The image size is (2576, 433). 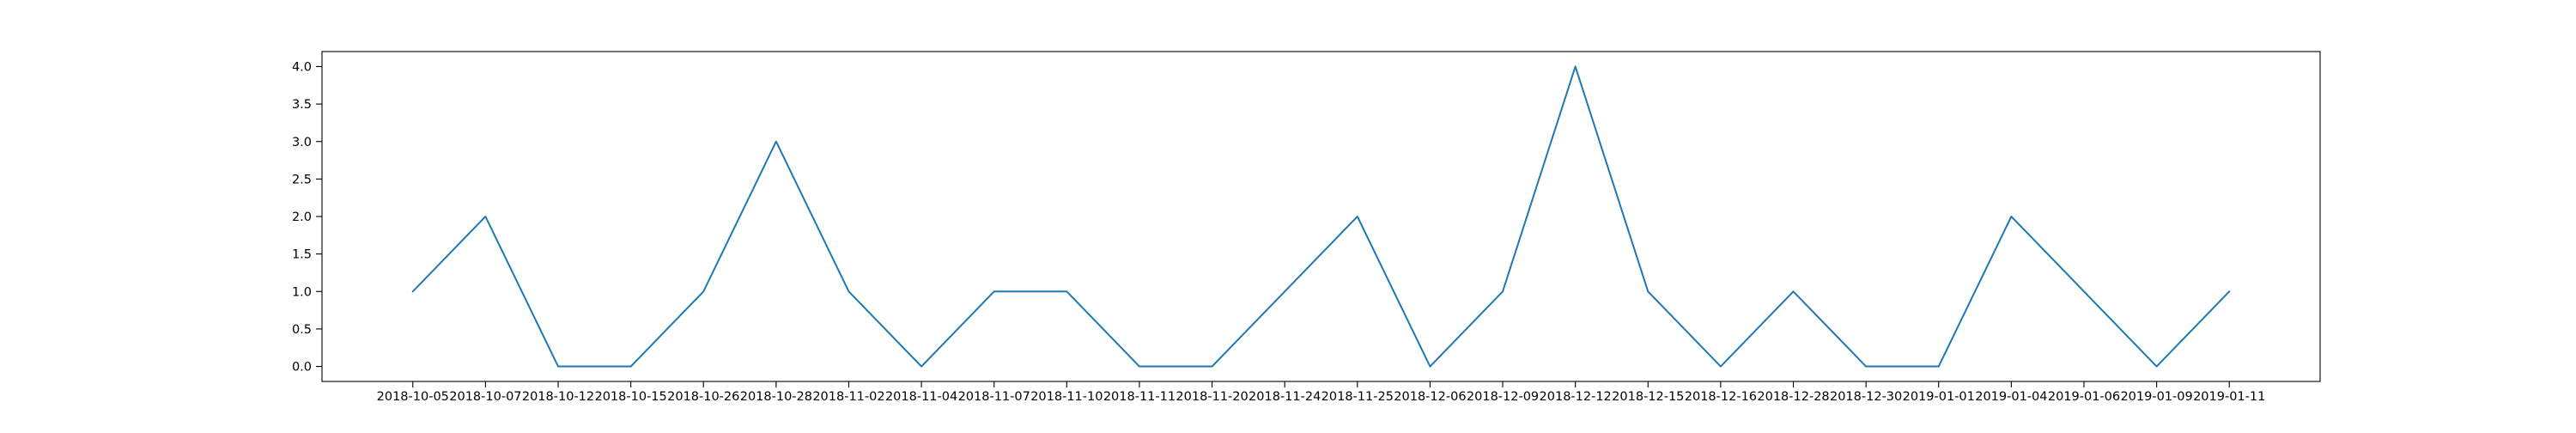 What do you see at coordinates (1285, 397) in the screenshot?
I see `x-tick-label: 2018-11-24` at bounding box center [1285, 397].